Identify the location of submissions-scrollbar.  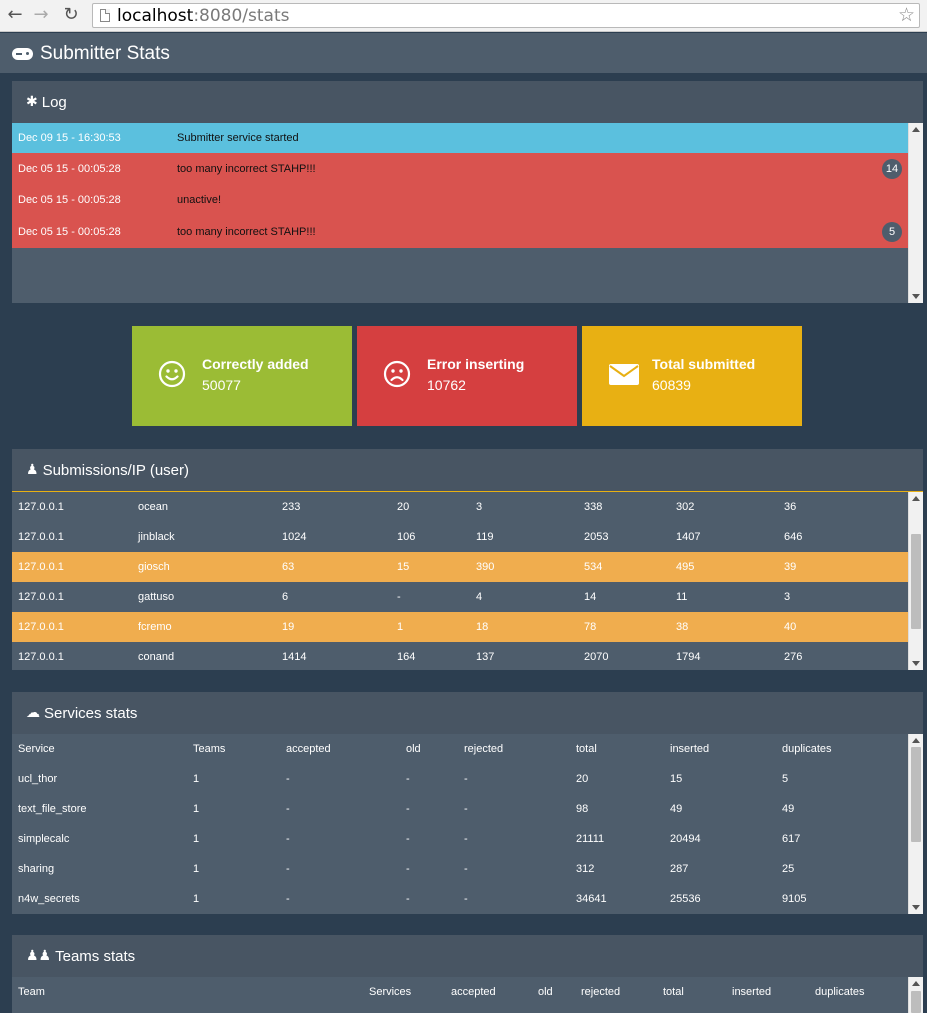
(915, 581).